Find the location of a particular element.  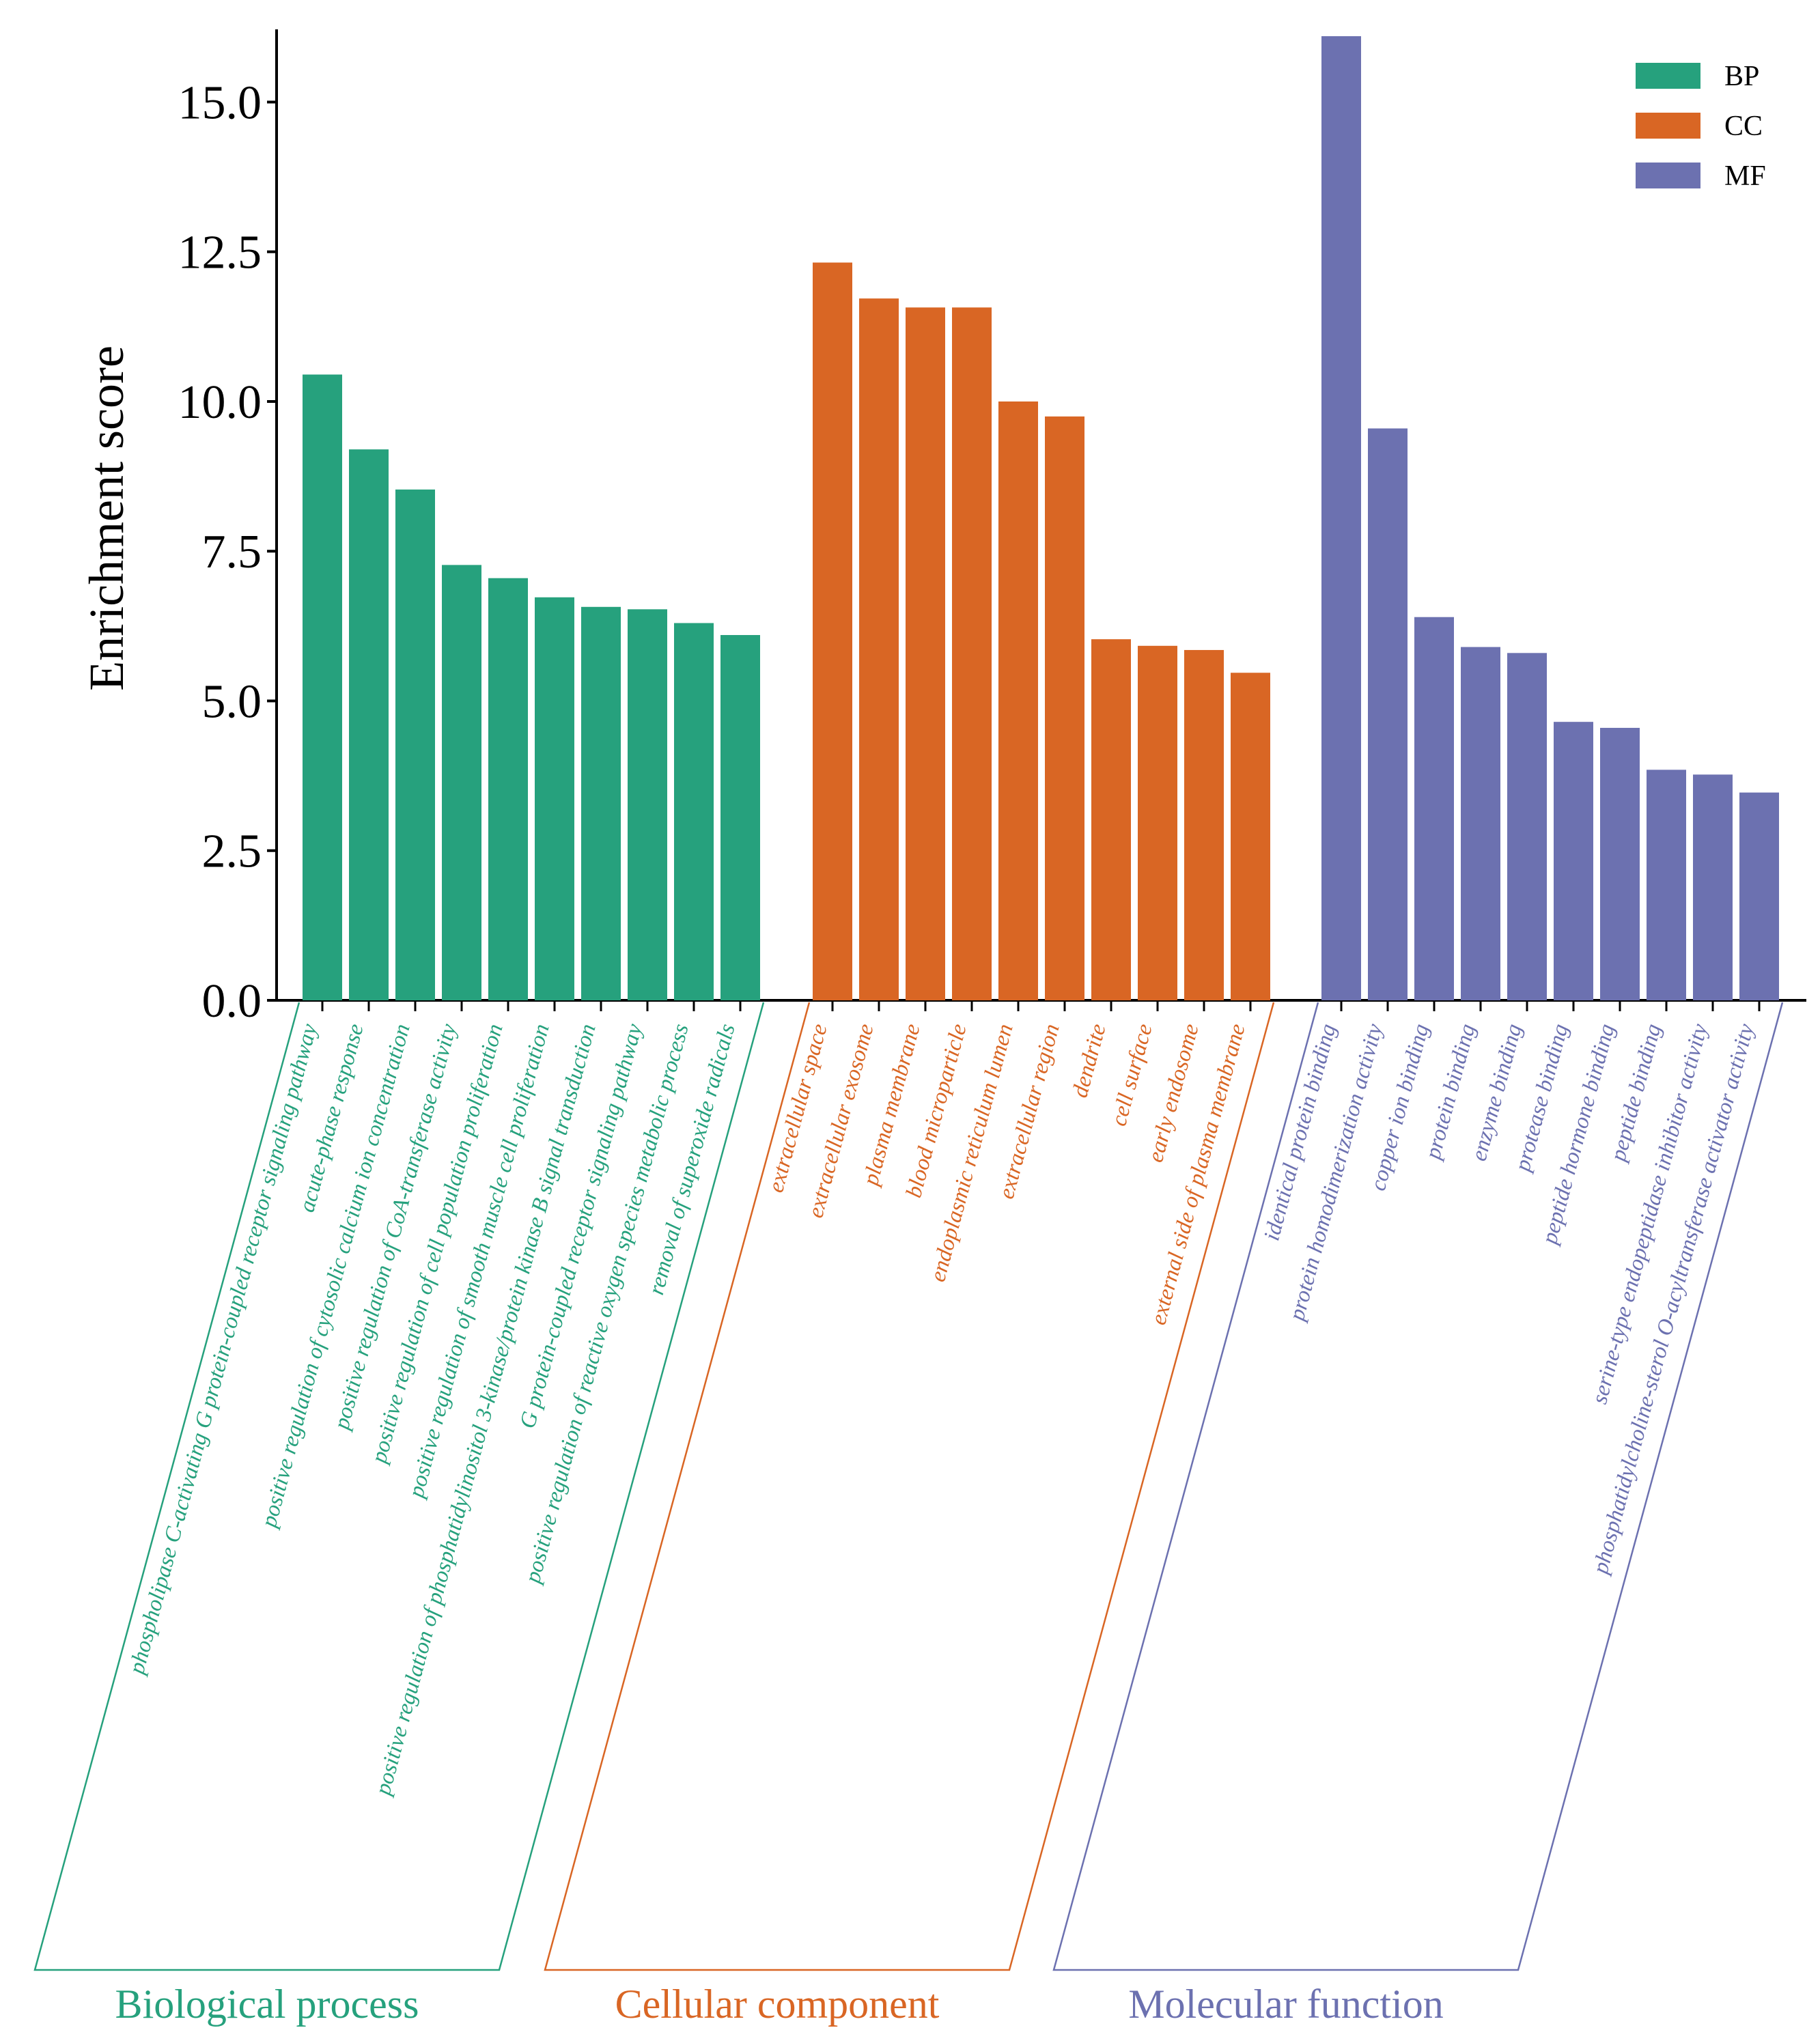

legend-label-bp: BP is located at coordinates (1741, 76).